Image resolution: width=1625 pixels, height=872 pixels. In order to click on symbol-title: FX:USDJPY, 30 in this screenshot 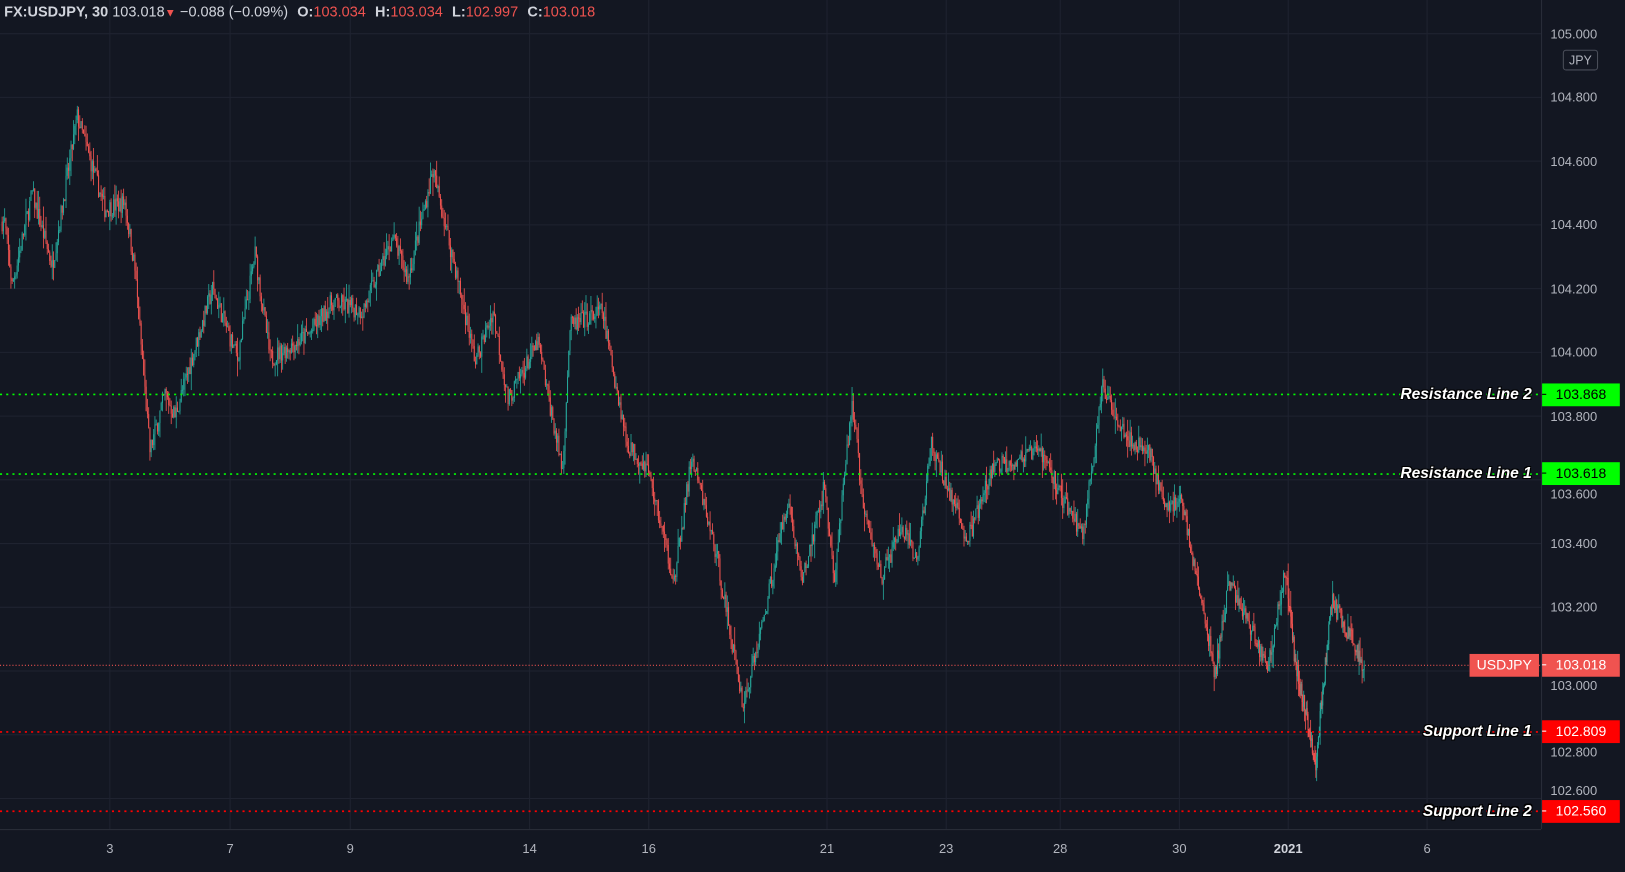, I will do `click(56, 11)`.